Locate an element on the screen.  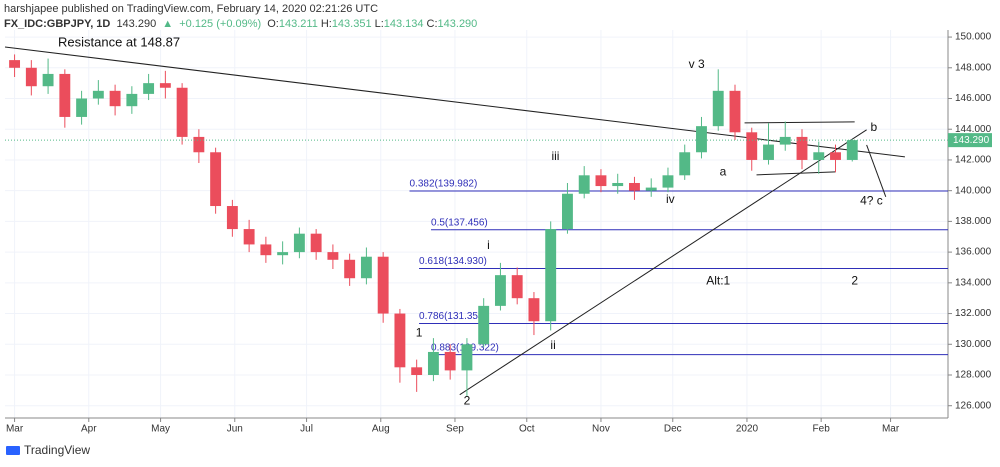
y-tick-label: 140.000 is located at coordinates (973, 190).